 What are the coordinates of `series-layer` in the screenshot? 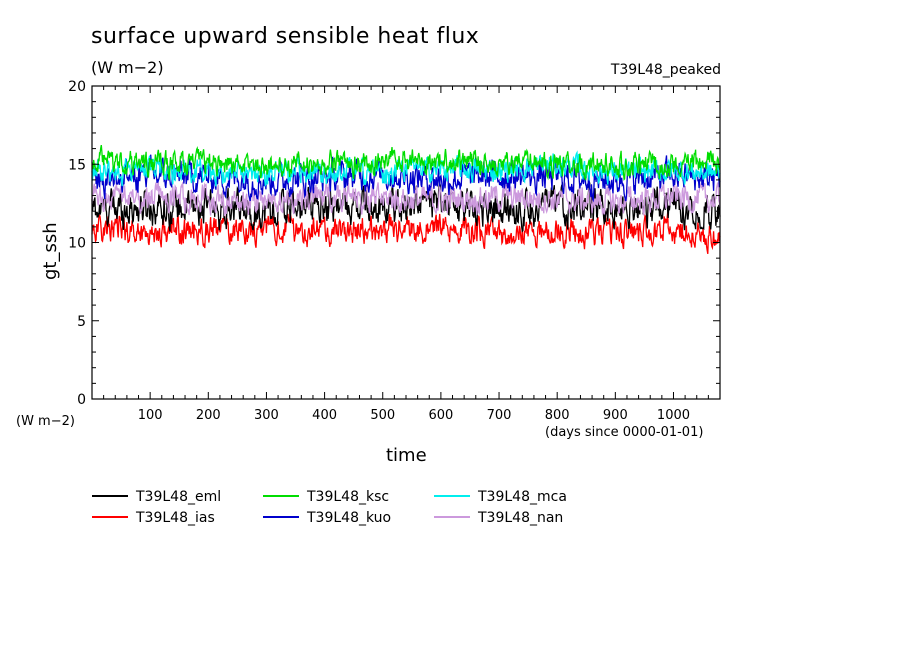 It's located at (406, 199).